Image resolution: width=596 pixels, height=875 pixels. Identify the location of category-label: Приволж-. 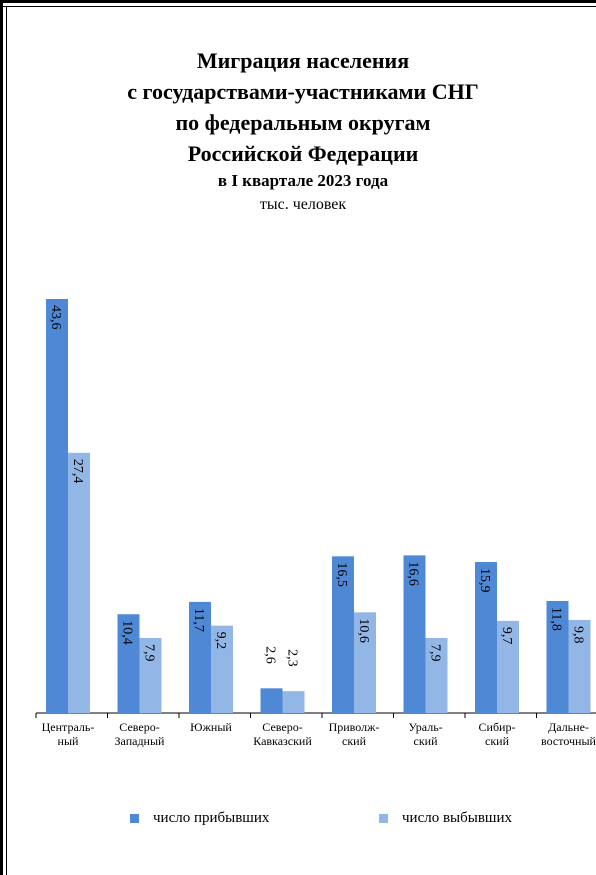
(354, 727).